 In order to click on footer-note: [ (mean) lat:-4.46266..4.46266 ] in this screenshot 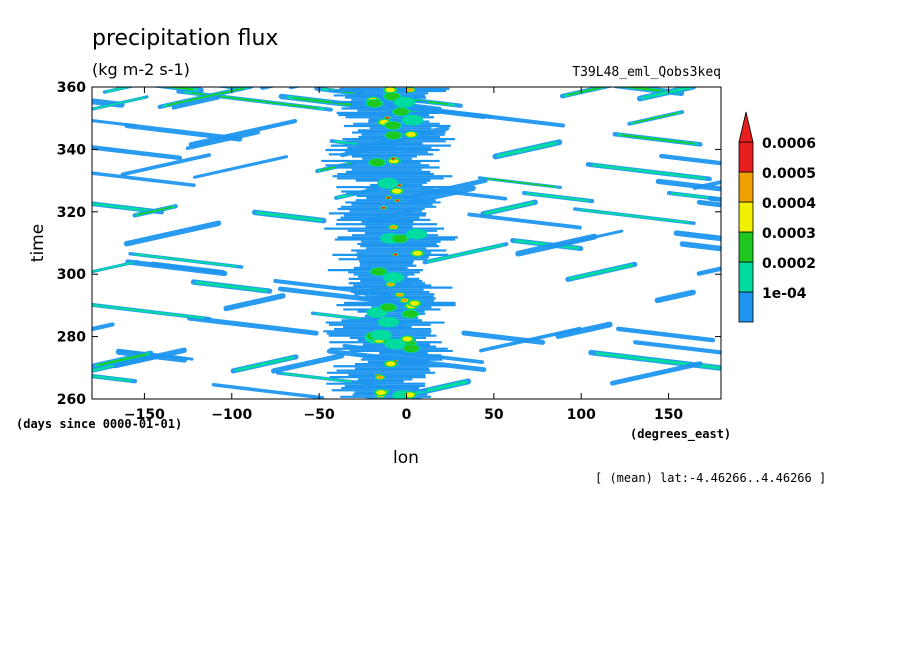, I will do `click(710, 478)`.